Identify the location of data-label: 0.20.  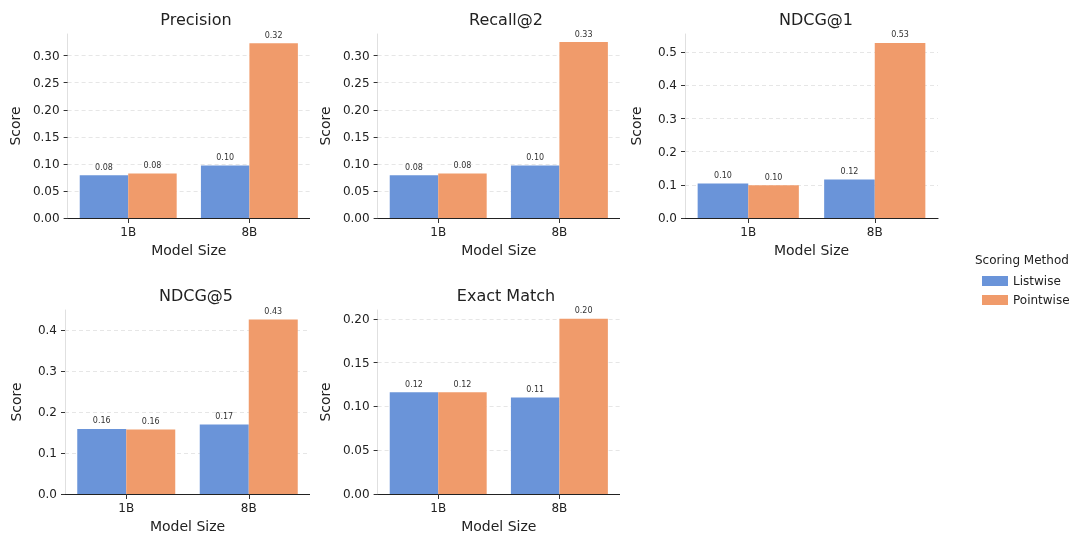
(583, 311).